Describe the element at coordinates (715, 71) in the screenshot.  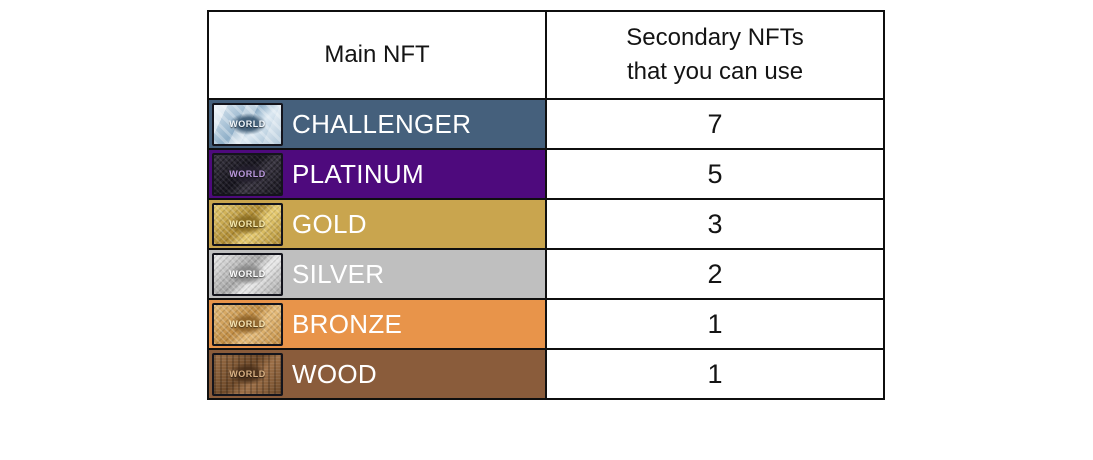
I see `header-secondary-line2: that you can use` at that location.